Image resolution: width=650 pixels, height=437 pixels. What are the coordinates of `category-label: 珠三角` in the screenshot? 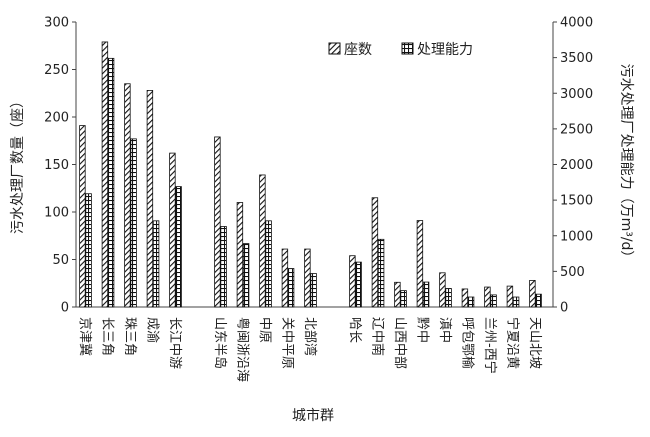 It's located at (129, 336).